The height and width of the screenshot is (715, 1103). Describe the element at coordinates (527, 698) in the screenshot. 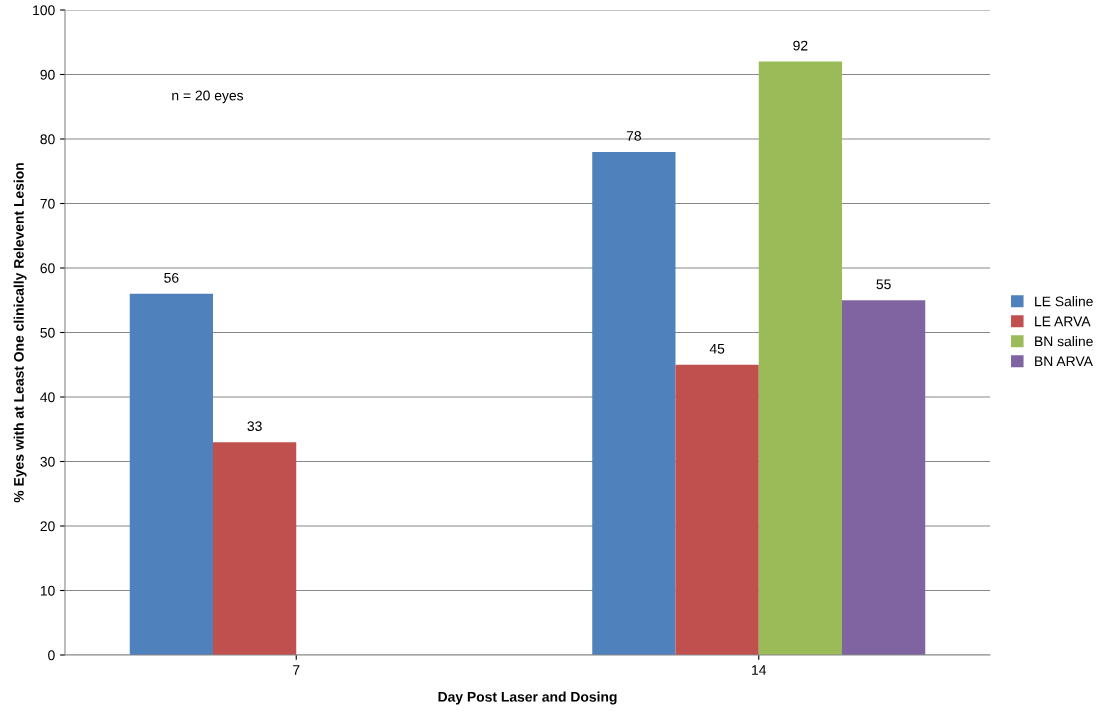

I see `x-axis-title: Day Post Laser and Dosing` at that location.